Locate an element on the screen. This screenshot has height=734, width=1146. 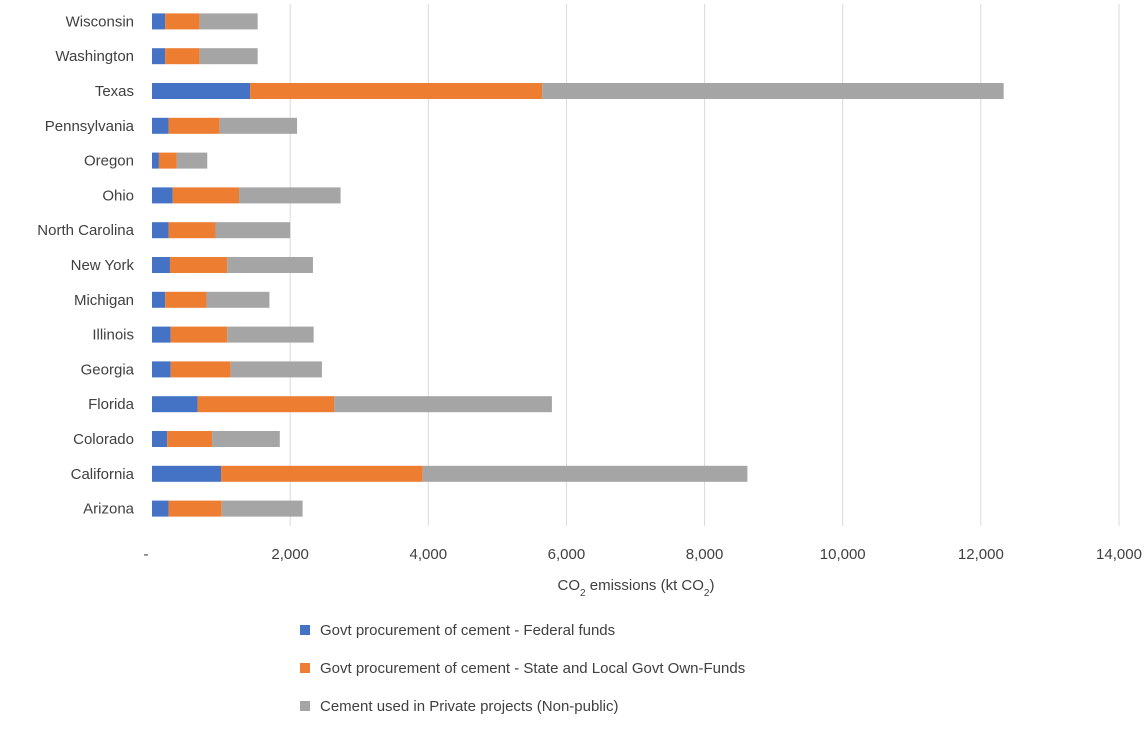
x-tick-label: 8,000 is located at coordinates (705, 554).